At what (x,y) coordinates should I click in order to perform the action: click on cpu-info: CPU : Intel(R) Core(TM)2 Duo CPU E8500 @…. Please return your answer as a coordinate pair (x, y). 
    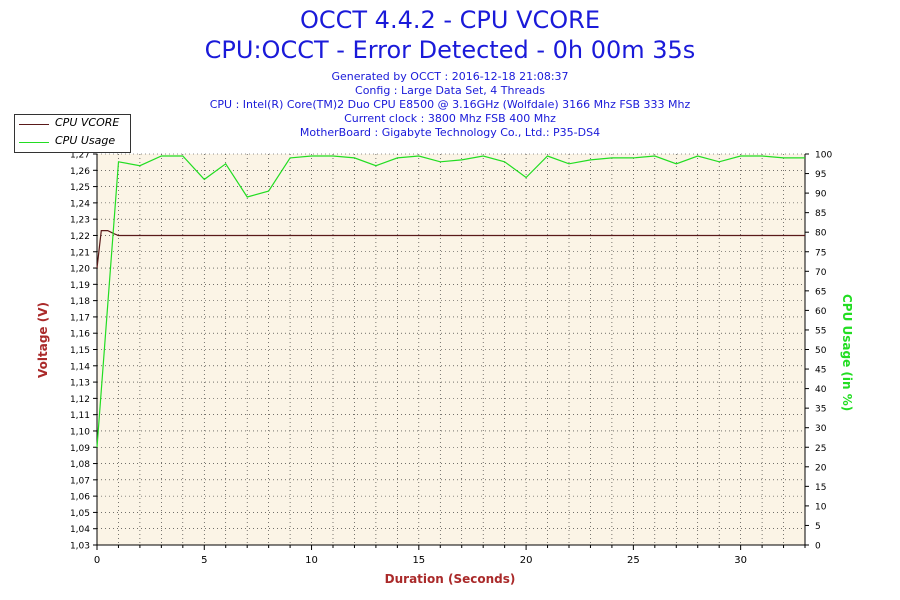
    Looking at the image, I should click on (450, 104).